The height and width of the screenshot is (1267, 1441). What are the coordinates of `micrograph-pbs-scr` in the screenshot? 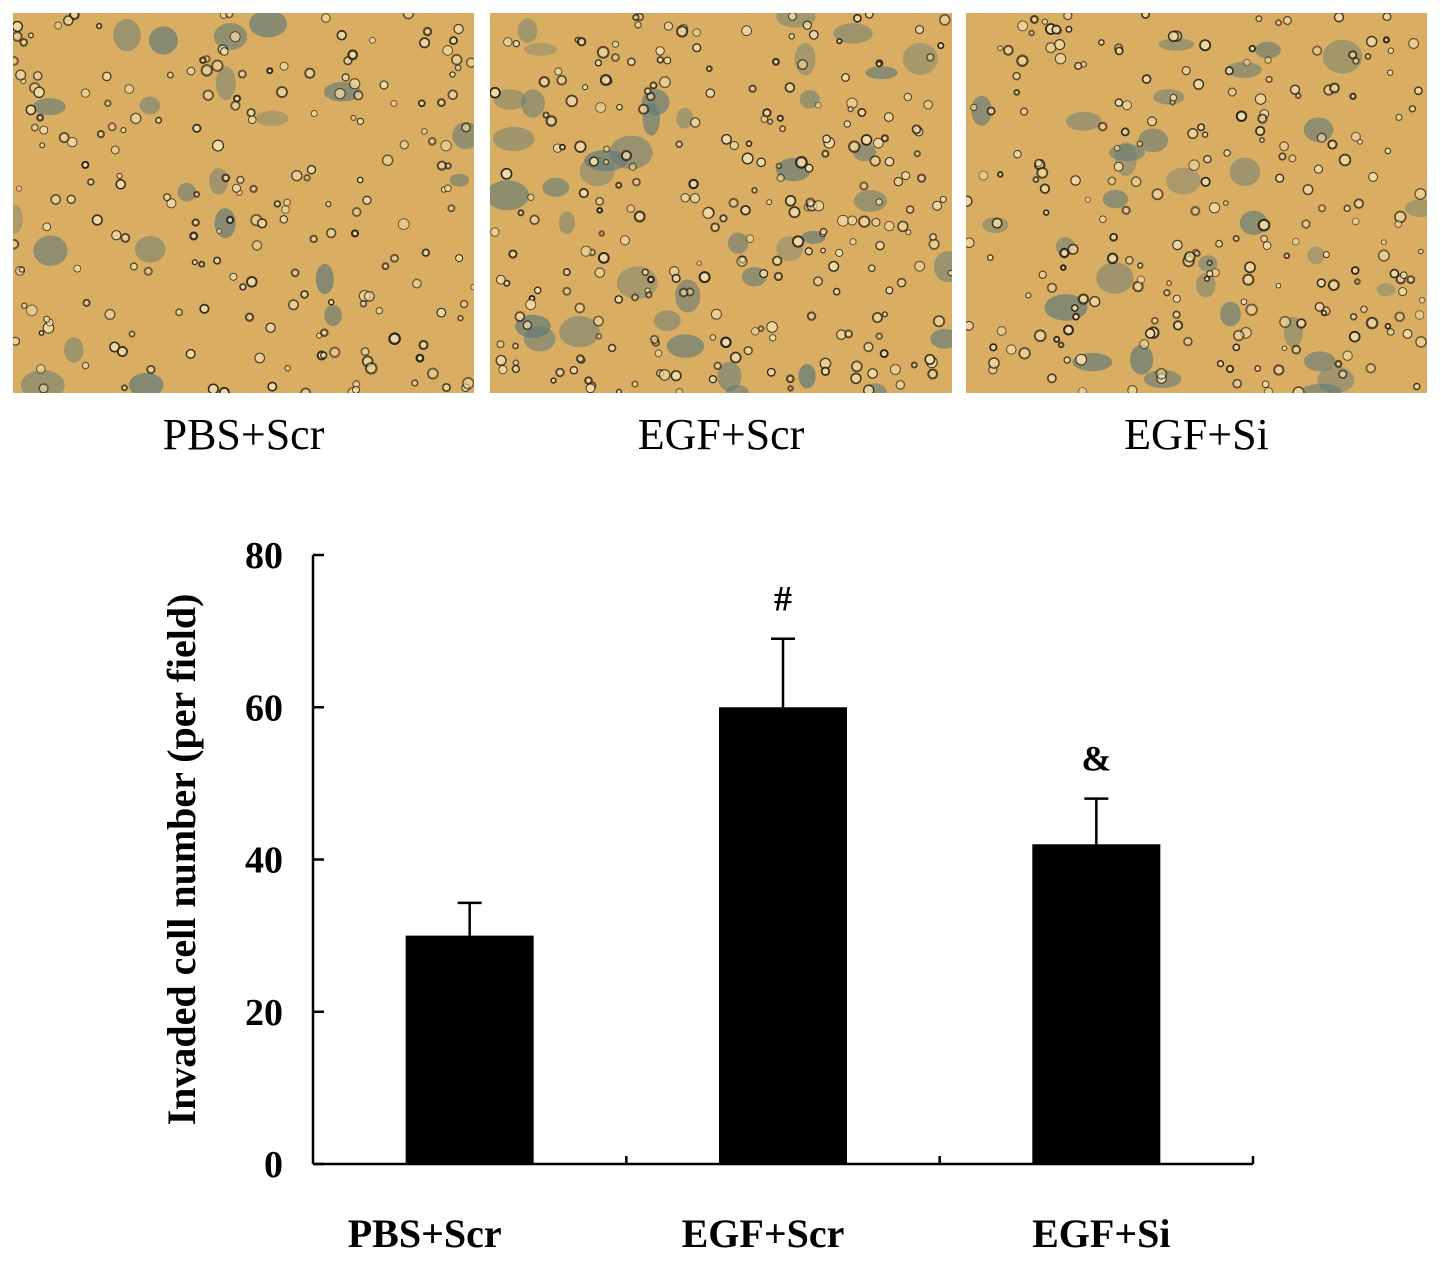 It's located at (243, 203).